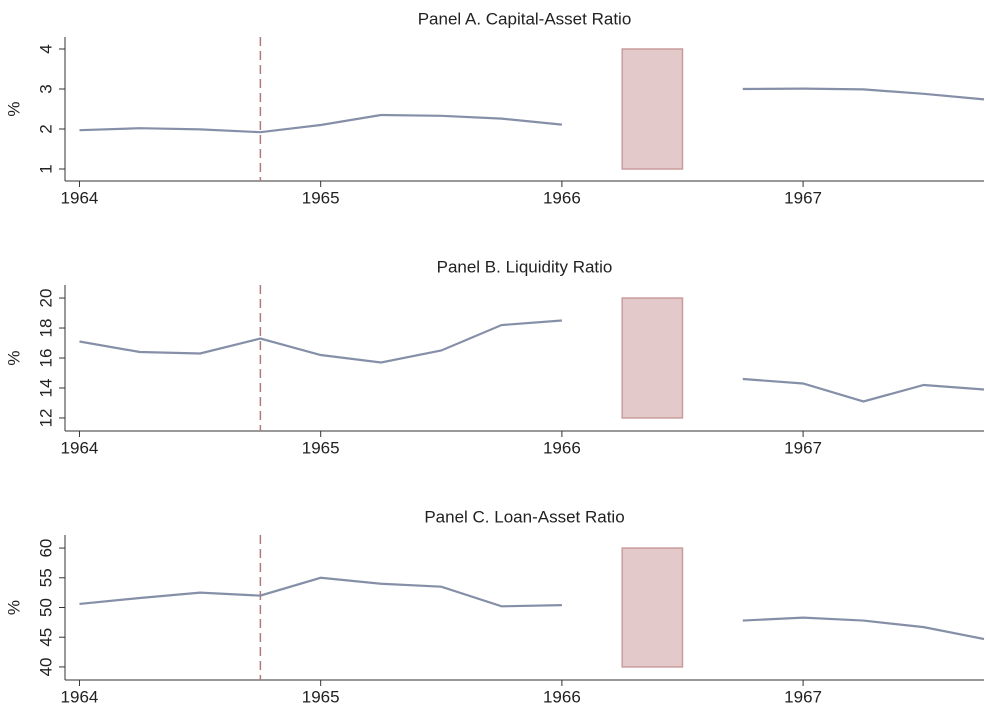 Image resolution: width=986 pixels, height=711 pixels. I want to click on y-tick-label: 1, so click(45, 168).